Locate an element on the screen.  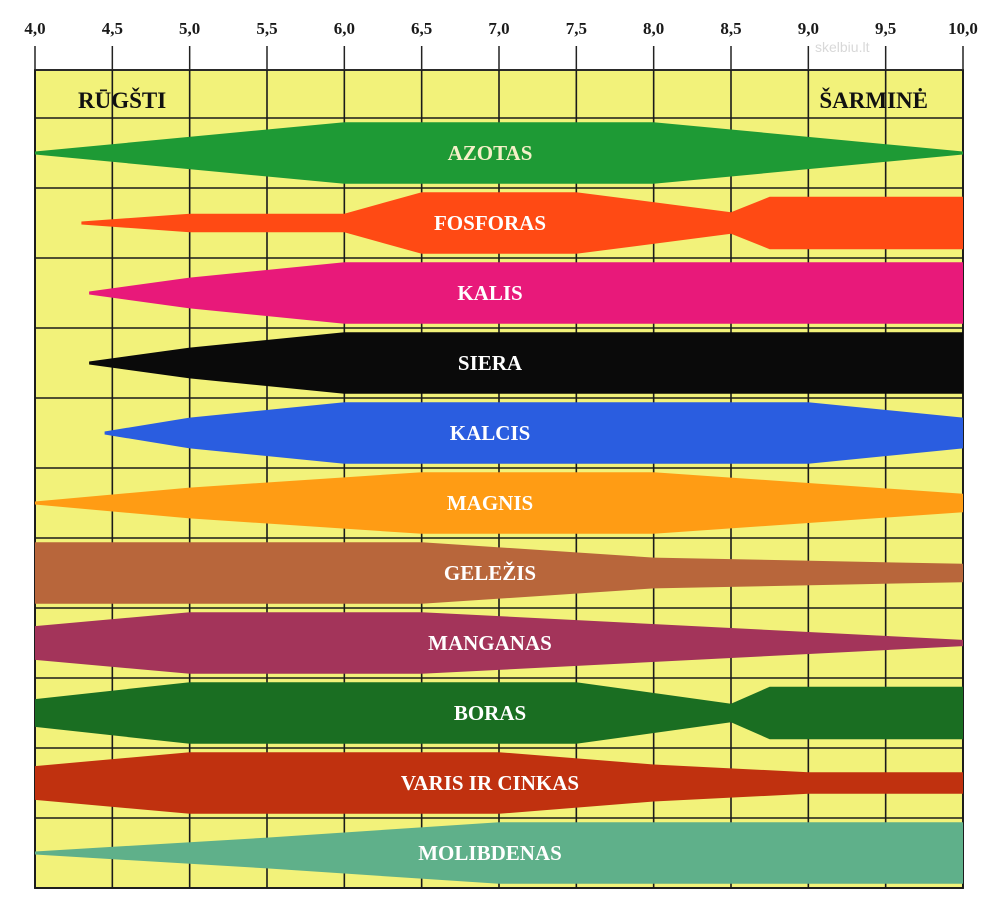
band-label: MOLIBDENAS is located at coordinates (490, 853).